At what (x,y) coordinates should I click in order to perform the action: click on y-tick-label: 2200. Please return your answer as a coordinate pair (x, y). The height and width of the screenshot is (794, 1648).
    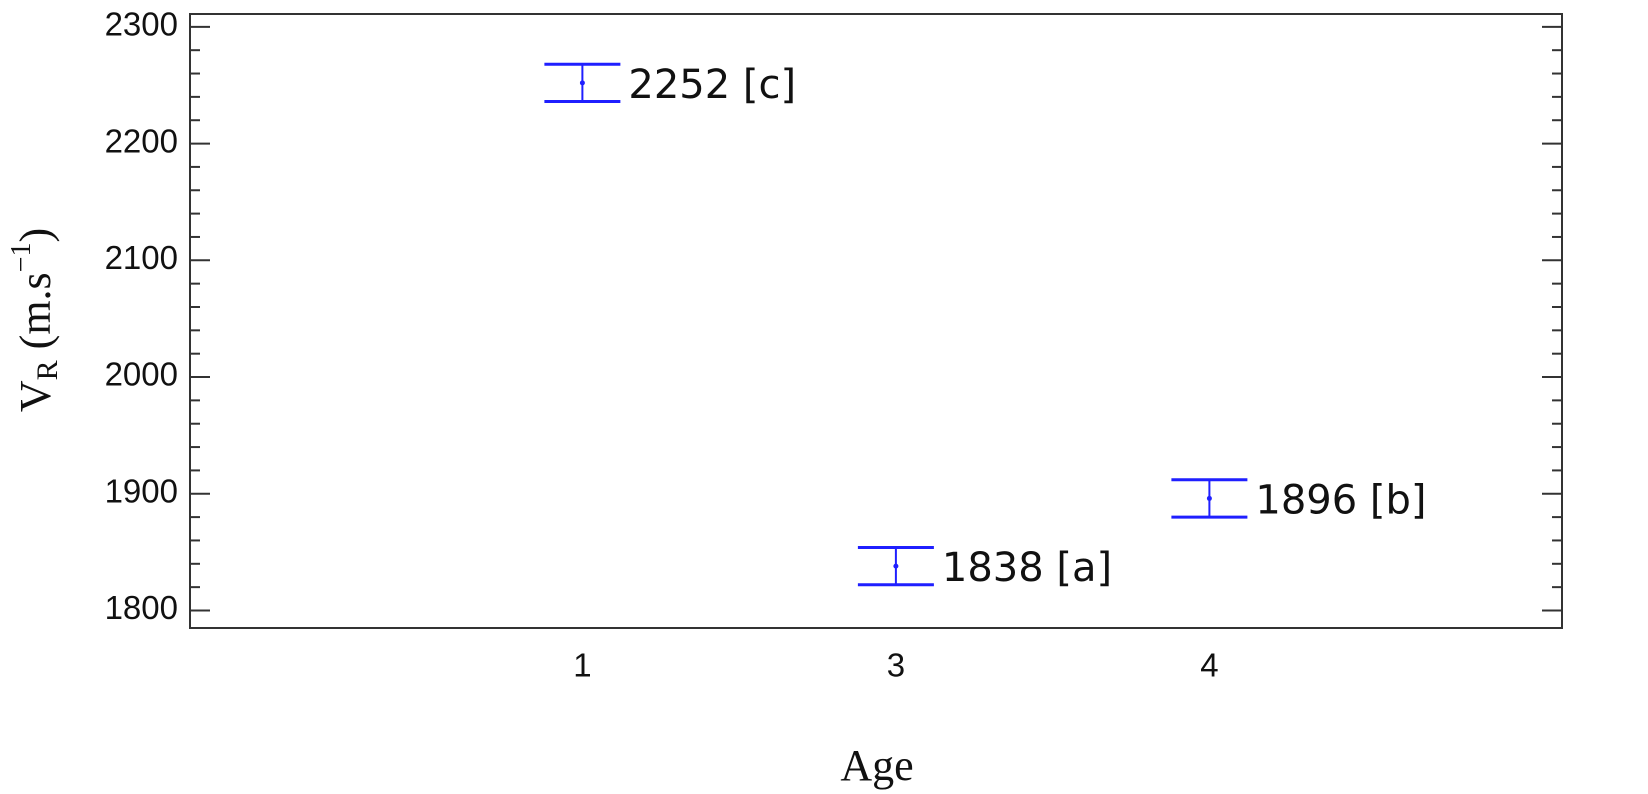
    Looking at the image, I should click on (141, 140).